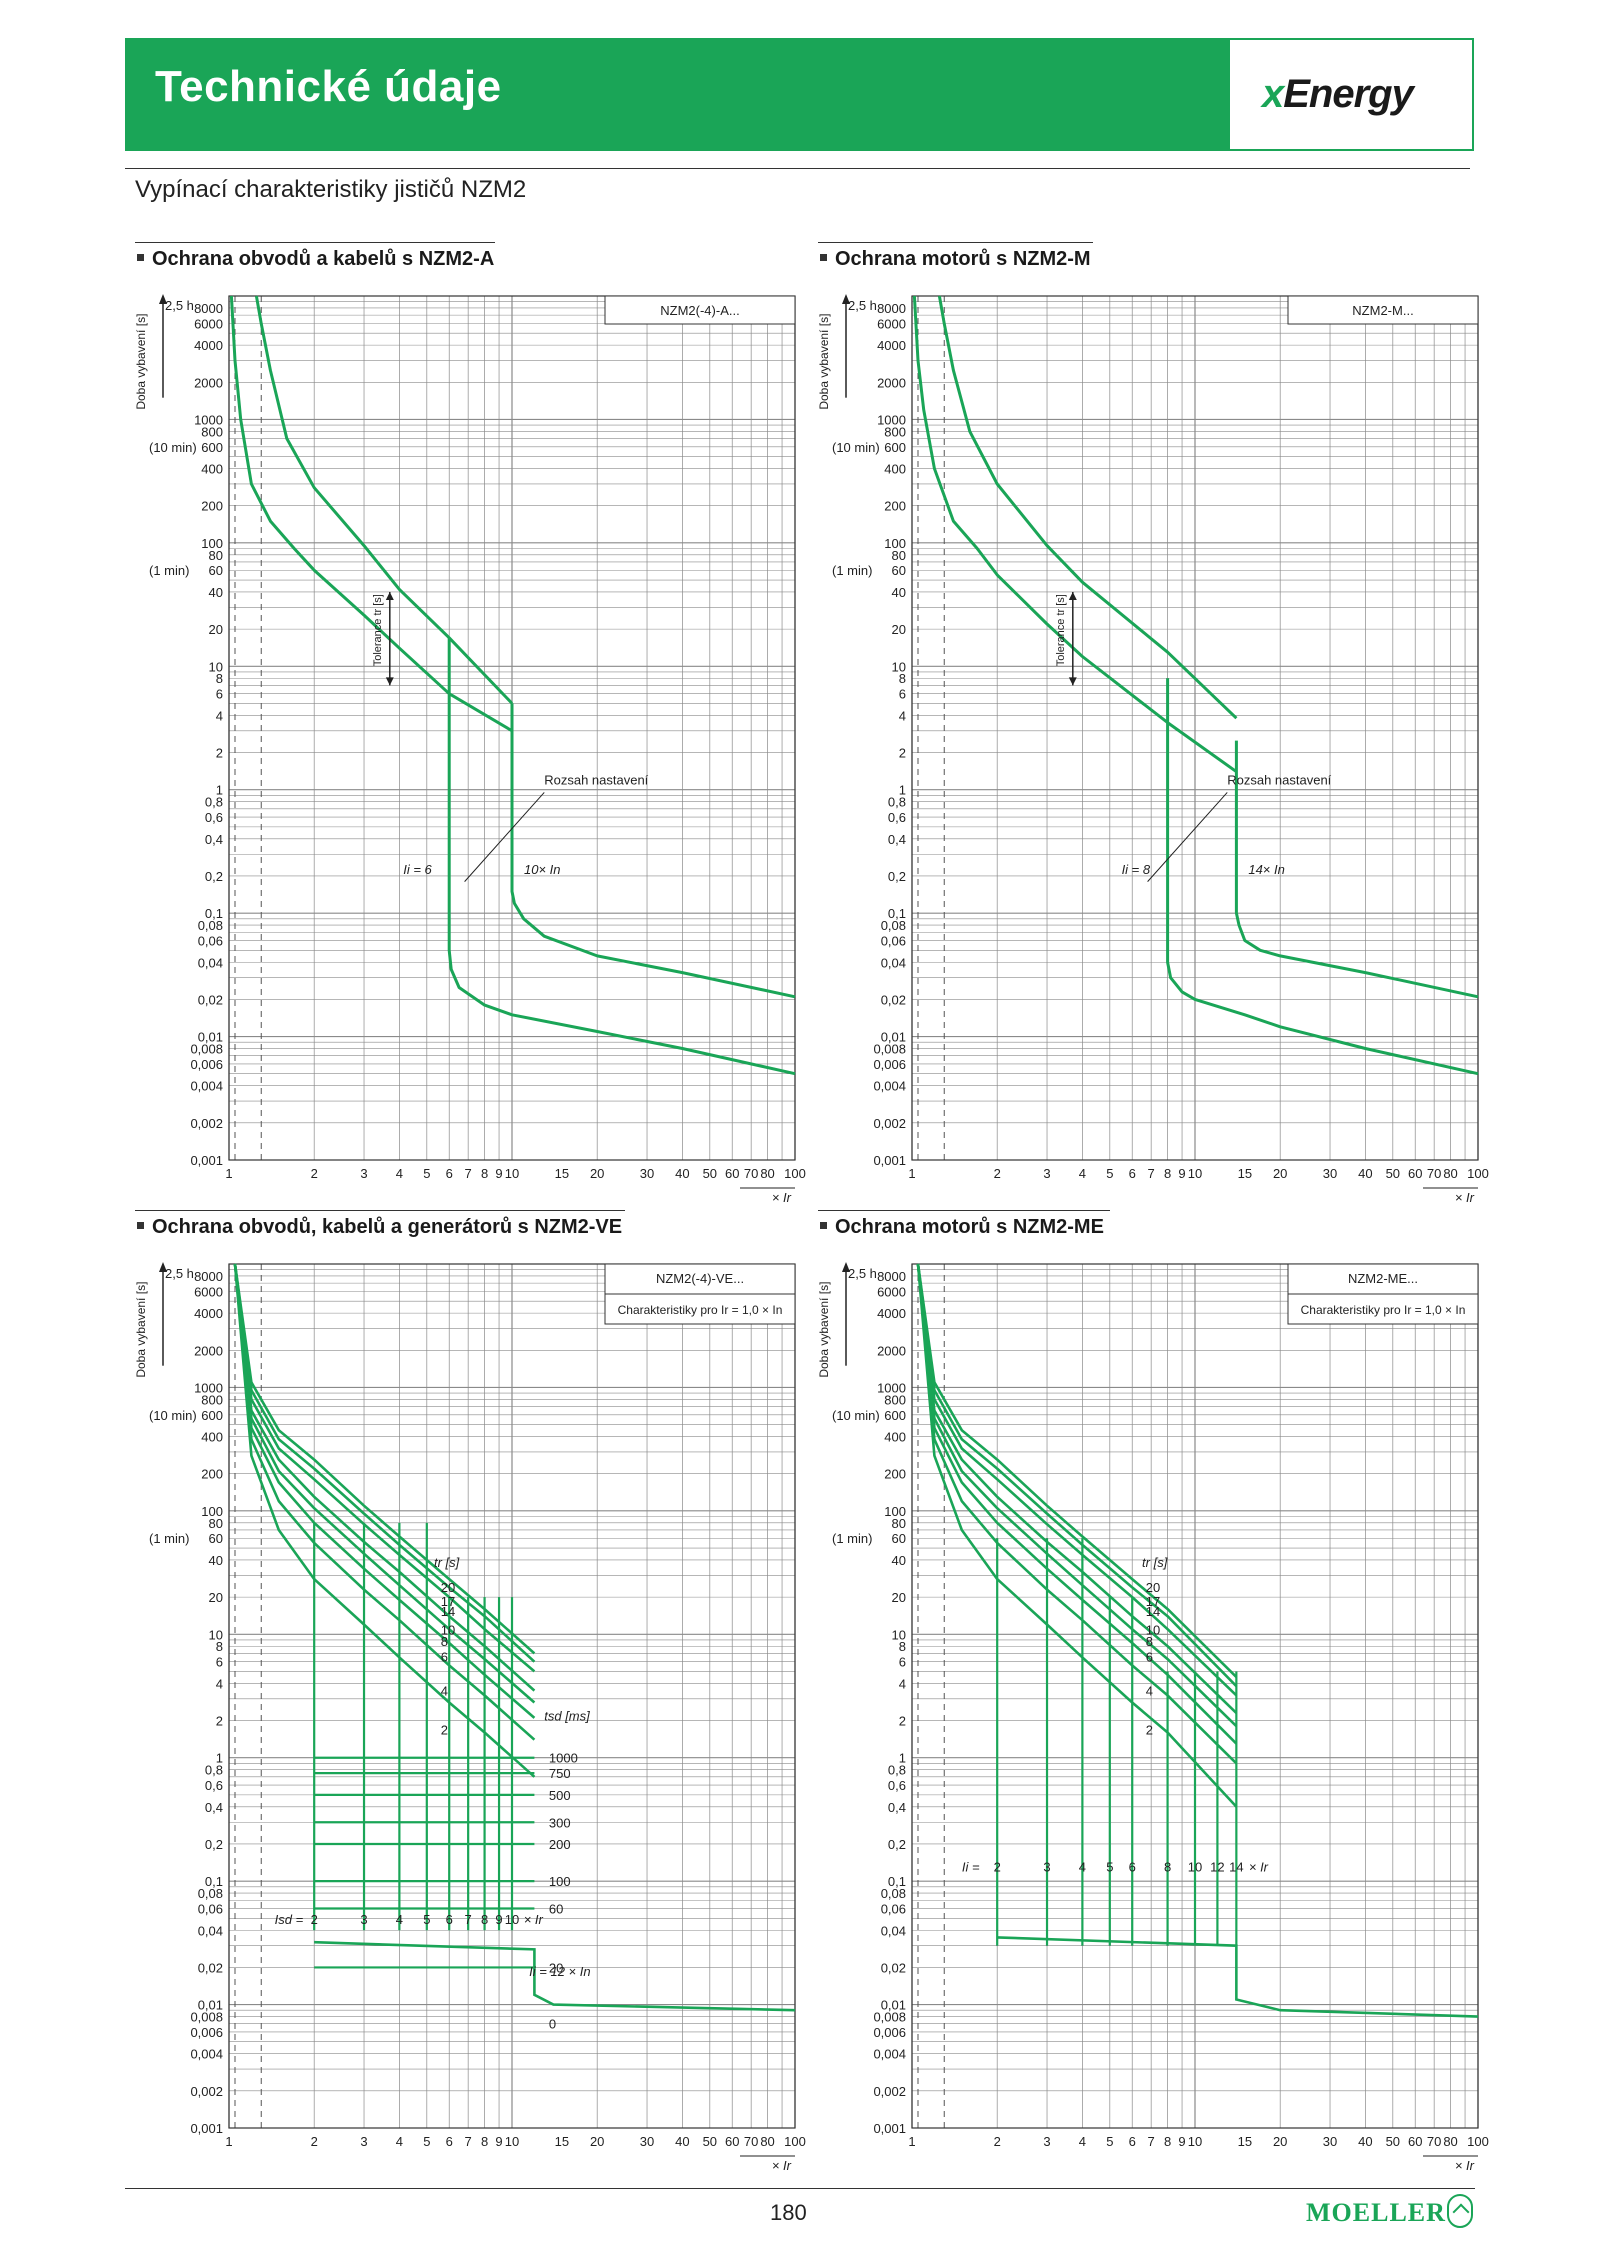 This screenshot has width=1600, height=2263. What do you see at coordinates (823, 1226) in the screenshot?
I see `bullet-icon` at bounding box center [823, 1226].